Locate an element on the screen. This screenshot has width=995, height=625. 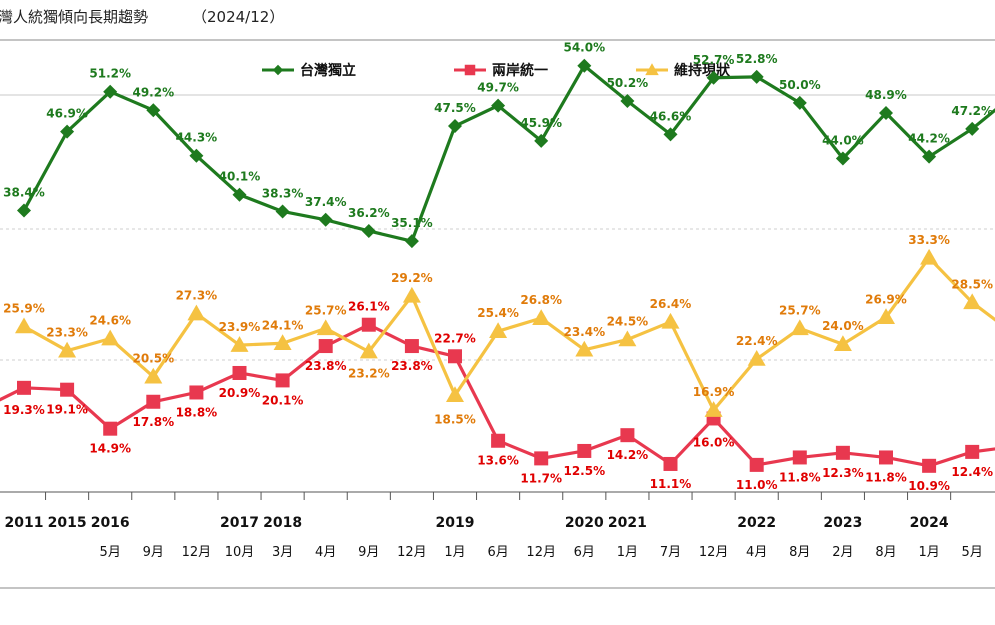
data-label: 50.2% is located at coordinates (628, 83).